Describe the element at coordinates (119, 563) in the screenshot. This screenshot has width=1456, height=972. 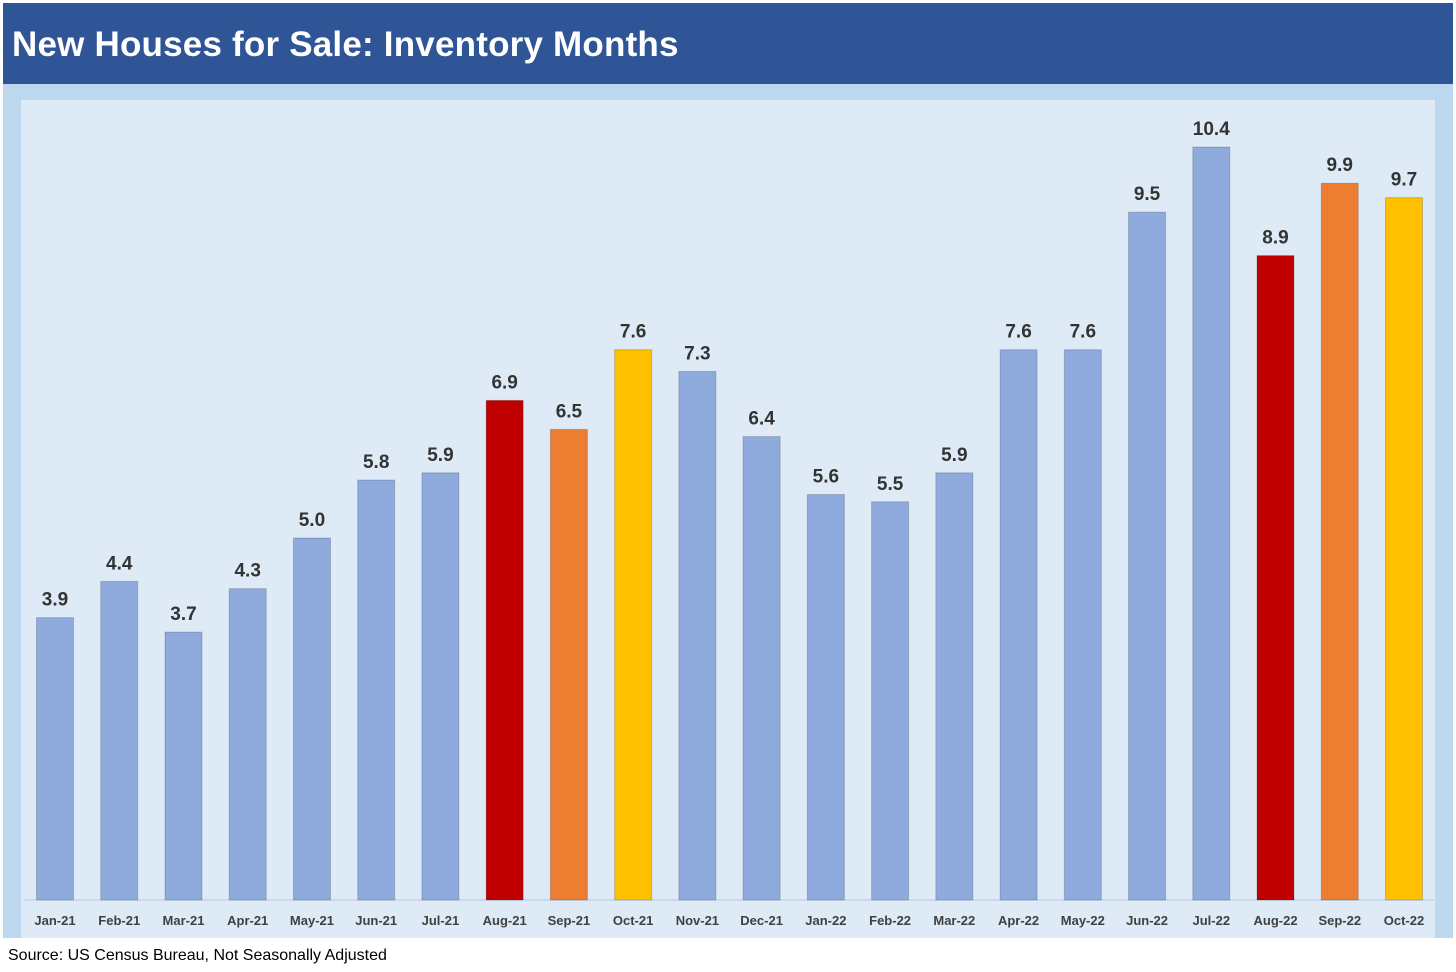
I see `data-label-feb-21: 4.4` at that location.